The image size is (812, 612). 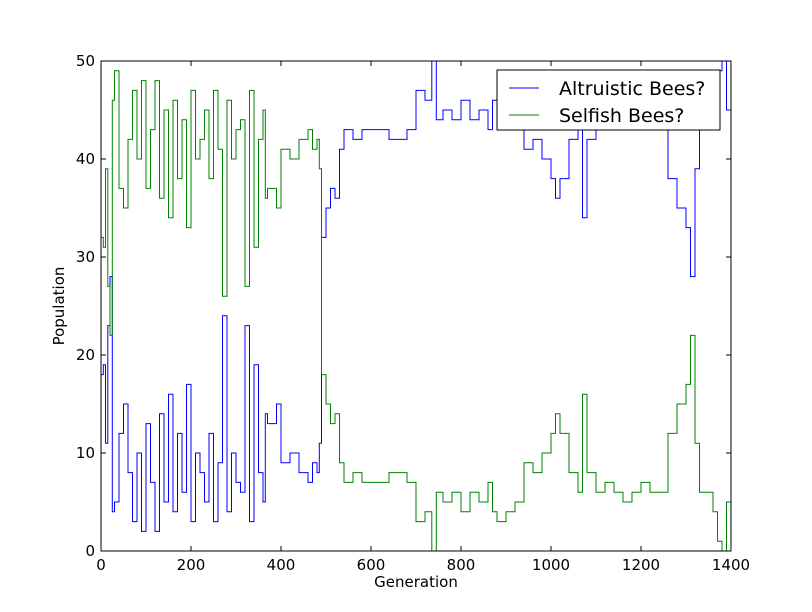 I want to click on x-tick-label: 0, so click(x=101, y=565).